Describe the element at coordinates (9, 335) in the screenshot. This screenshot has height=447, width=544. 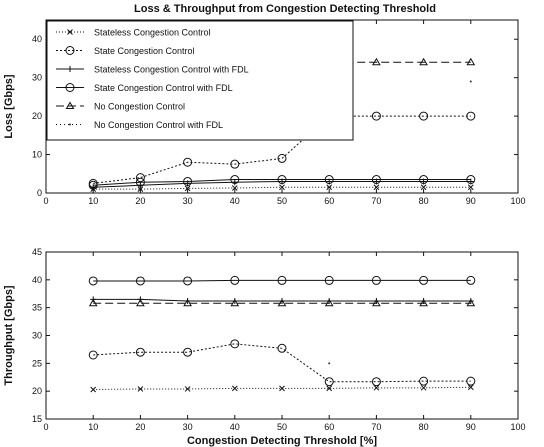
I see `y-axis-label: Throughput [Gbps]` at that location.